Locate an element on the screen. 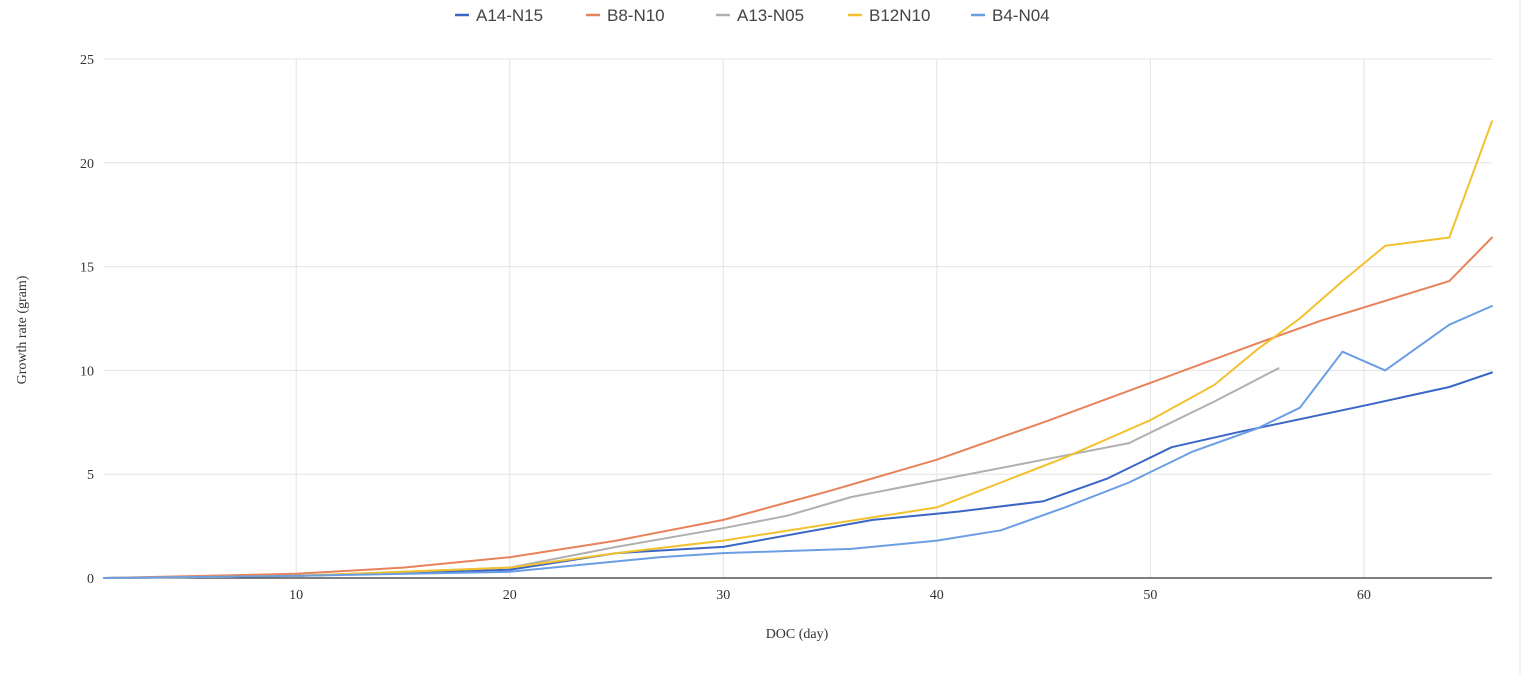 The height and width of the screenshot is (679, 1537). legend-label: A13-N05 is located at coordinates (770, 15).